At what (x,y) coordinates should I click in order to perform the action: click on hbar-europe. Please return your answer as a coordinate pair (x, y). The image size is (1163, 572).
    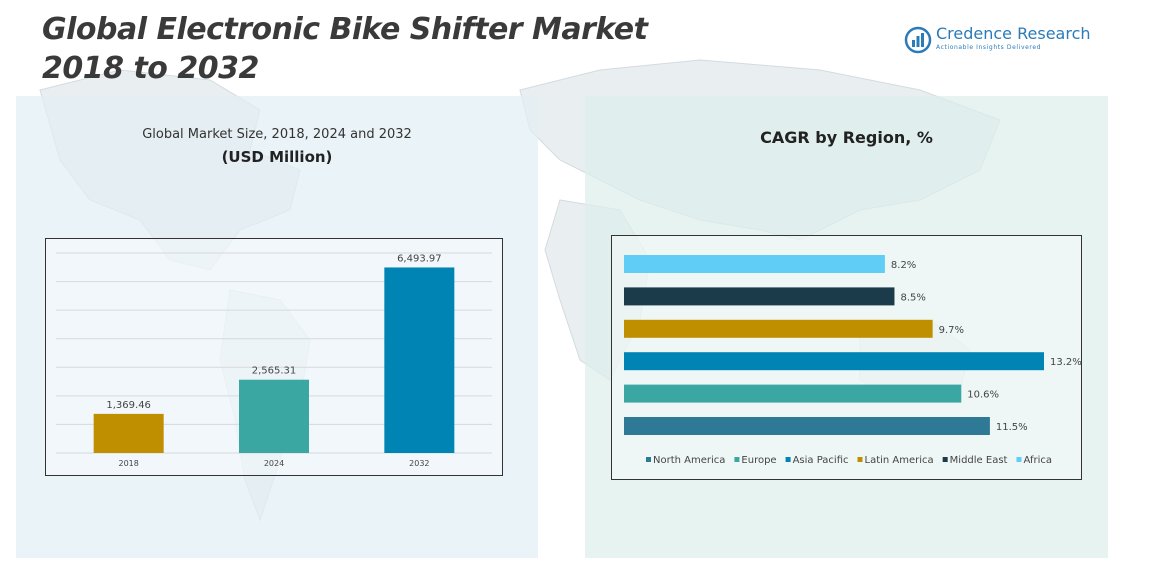
    Looking at the image, I should click on (793, 393).